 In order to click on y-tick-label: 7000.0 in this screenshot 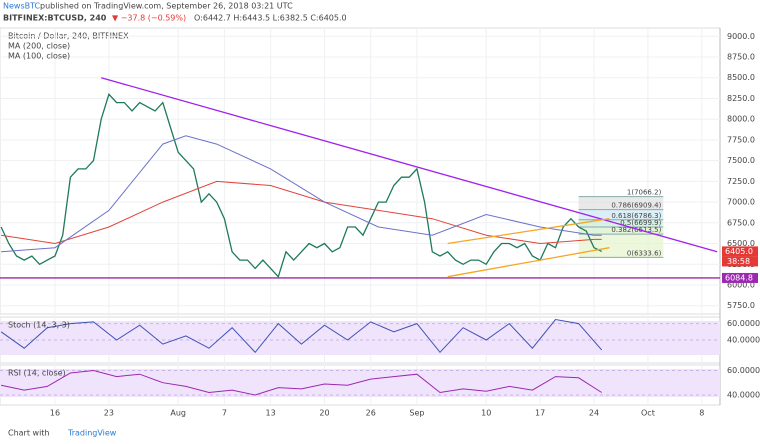, I will do `click(741, 202)`.